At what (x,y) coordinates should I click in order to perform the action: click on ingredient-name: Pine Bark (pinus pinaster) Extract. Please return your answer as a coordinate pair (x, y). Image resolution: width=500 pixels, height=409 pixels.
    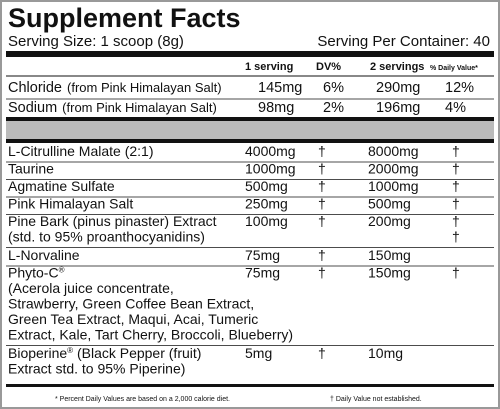
    Looking at the image, I should click on (112, 221).